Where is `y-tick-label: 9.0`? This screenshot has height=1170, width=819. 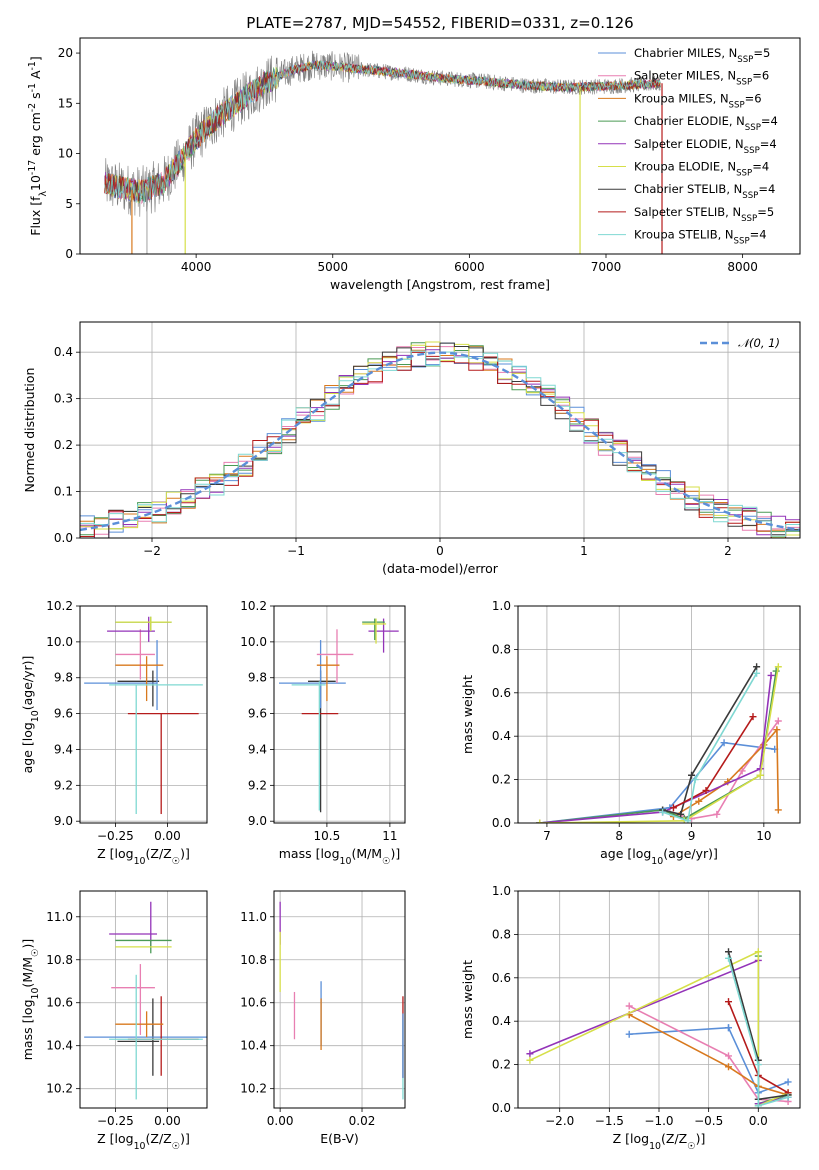
y-tick-label: 9.0 is located at coordinates (63, 821).